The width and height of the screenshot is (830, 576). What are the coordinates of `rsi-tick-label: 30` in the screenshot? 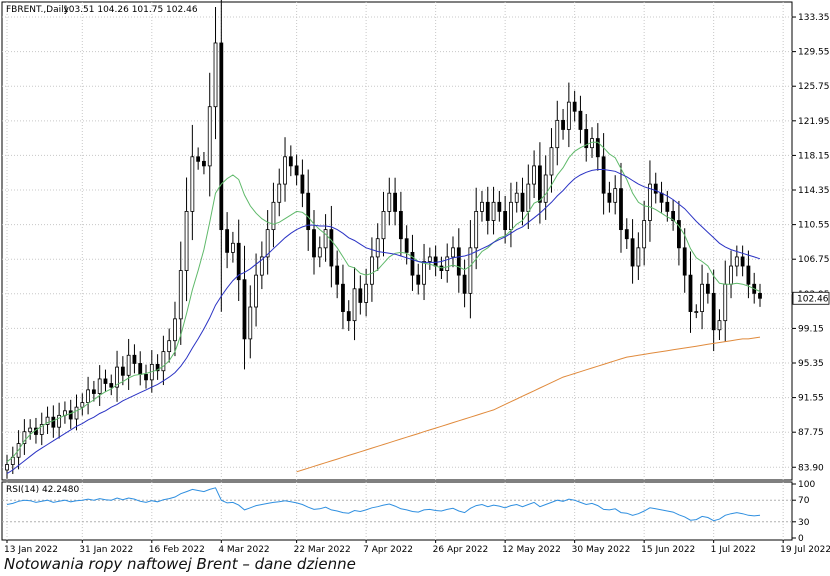 It's located at (804, 523).